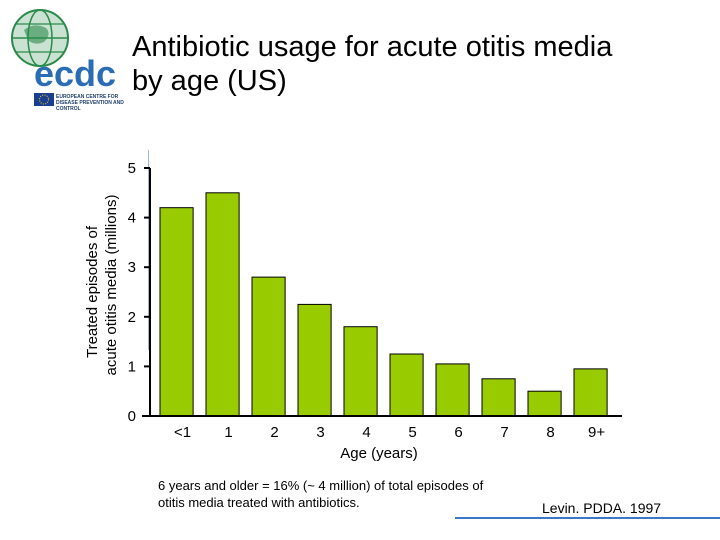  I want to click on eu-flag-icon, so click(44, 99).